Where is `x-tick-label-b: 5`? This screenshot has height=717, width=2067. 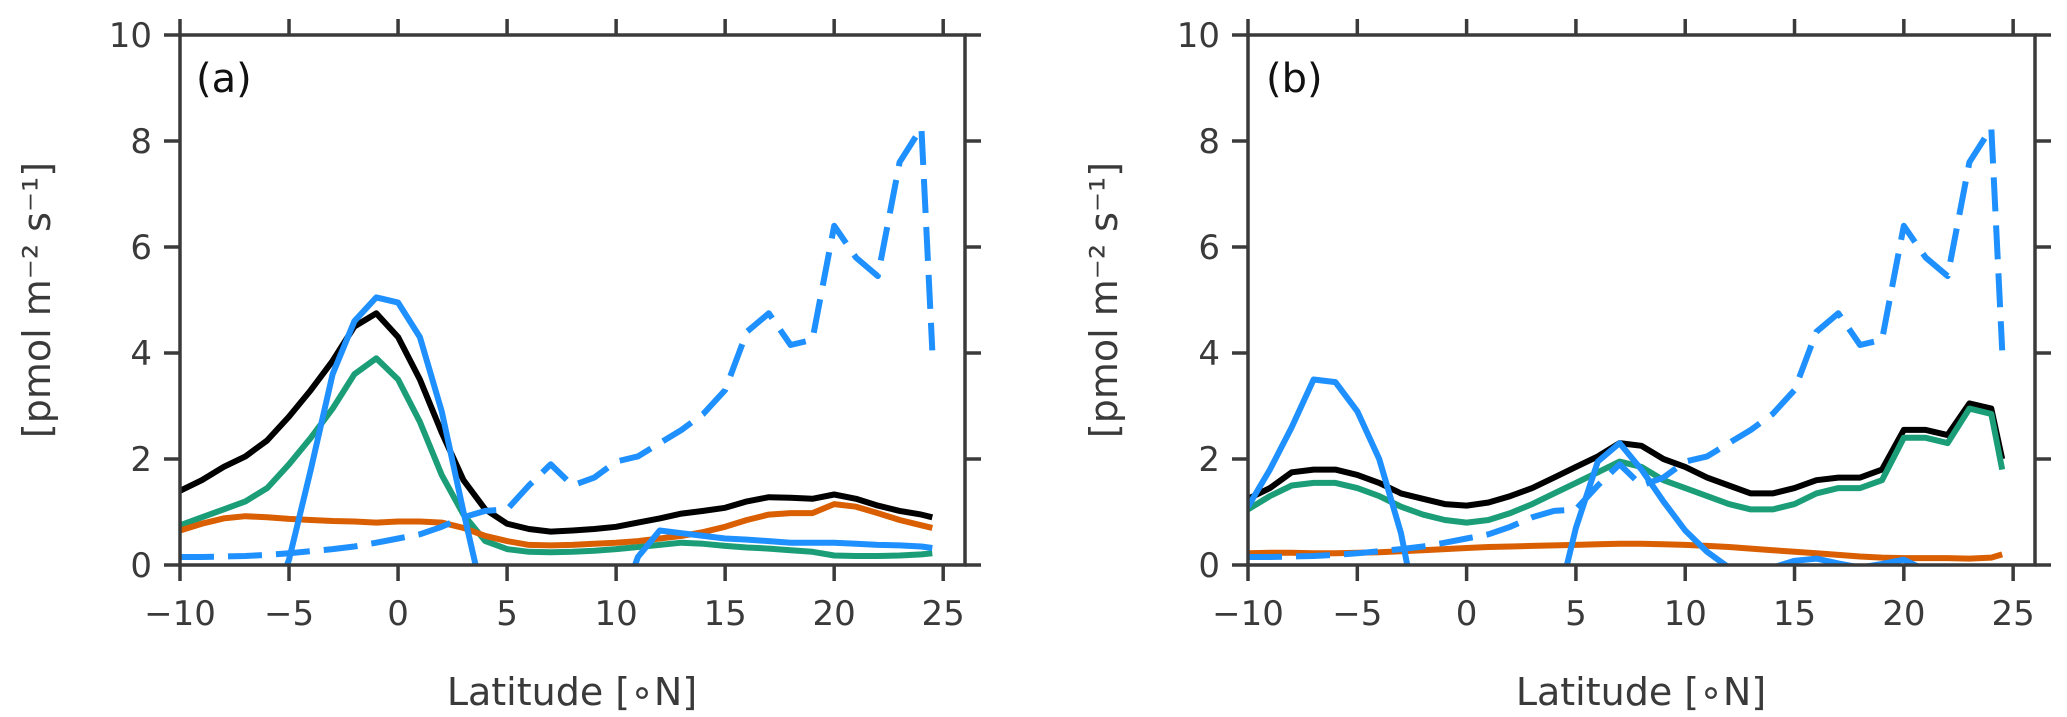
x-tick-label-b: 5 is located at coordinates (1576, 614).